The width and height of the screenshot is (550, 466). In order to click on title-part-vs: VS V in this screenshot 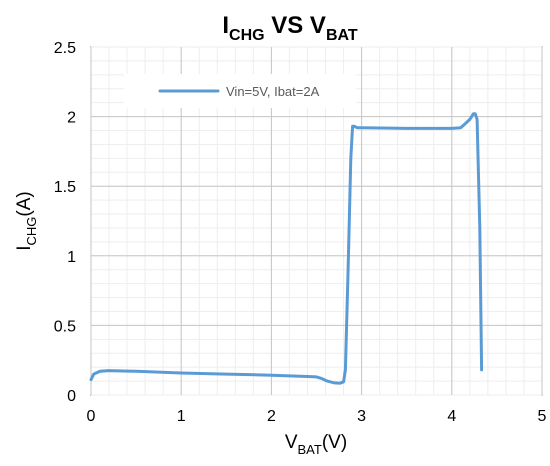, I will do `click(295, 25)`.